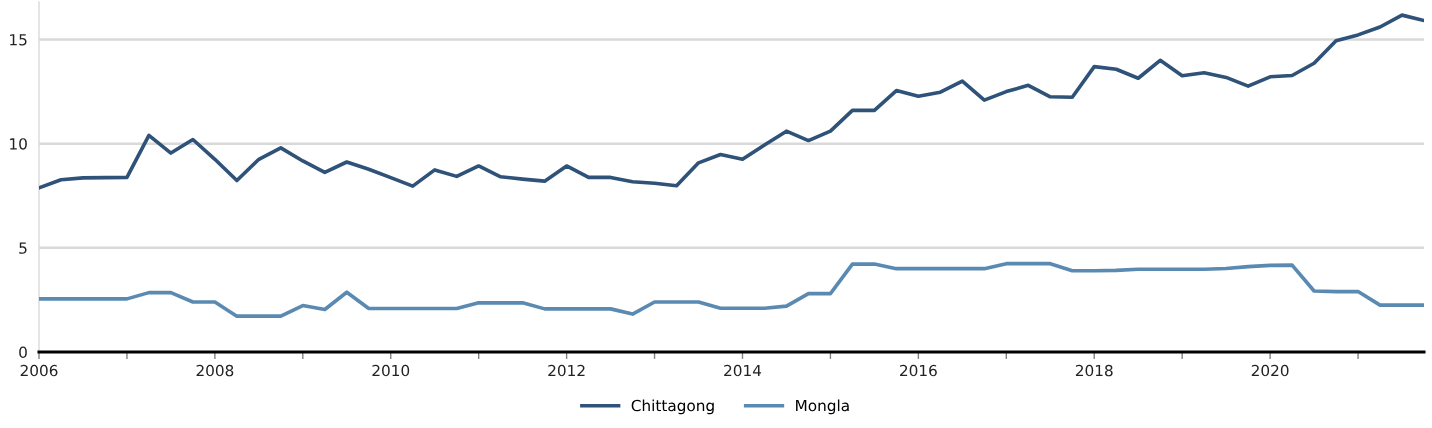 Image resolution: width=1432 pixels, height=428 pixels. What do you see at coordinates (743, 370) in the screenshot?
I see `x-tick-label: 2014` at bounding box center [743, 370].